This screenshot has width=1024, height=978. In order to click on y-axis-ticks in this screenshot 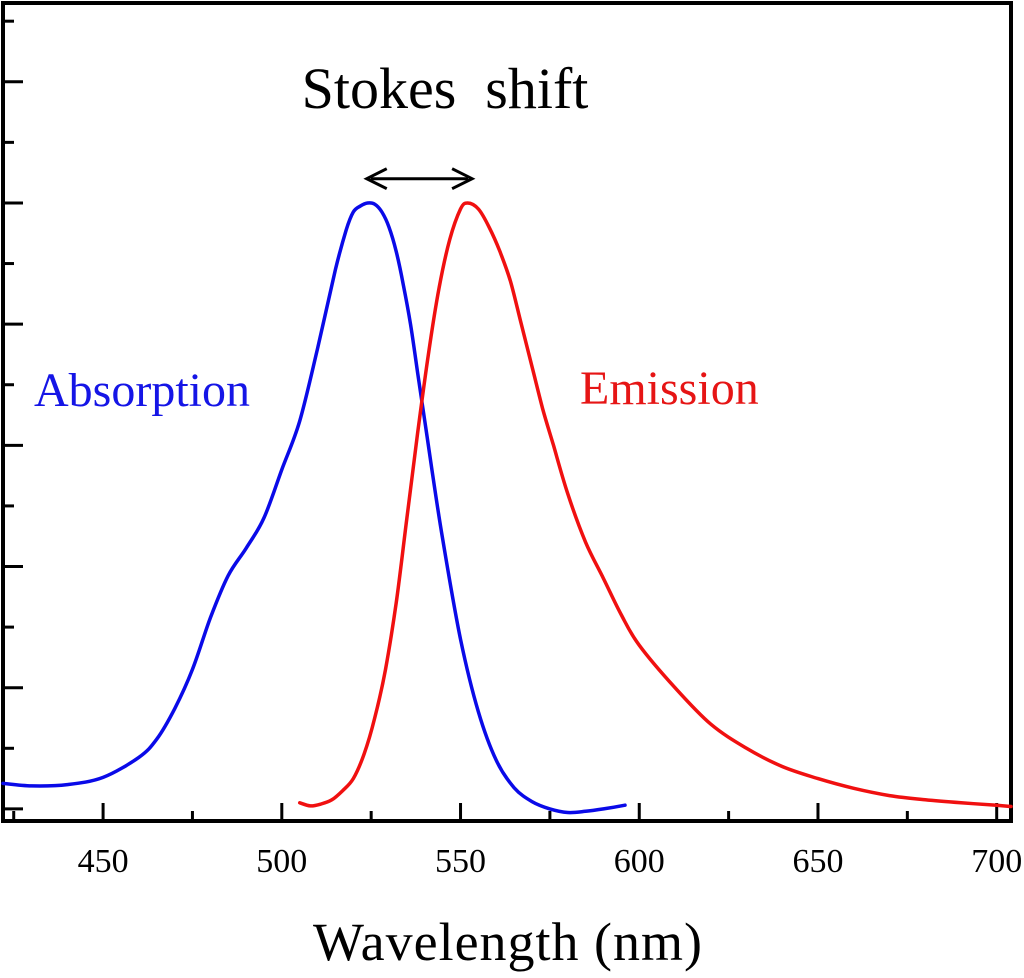, I will do `click(13, 415)`.